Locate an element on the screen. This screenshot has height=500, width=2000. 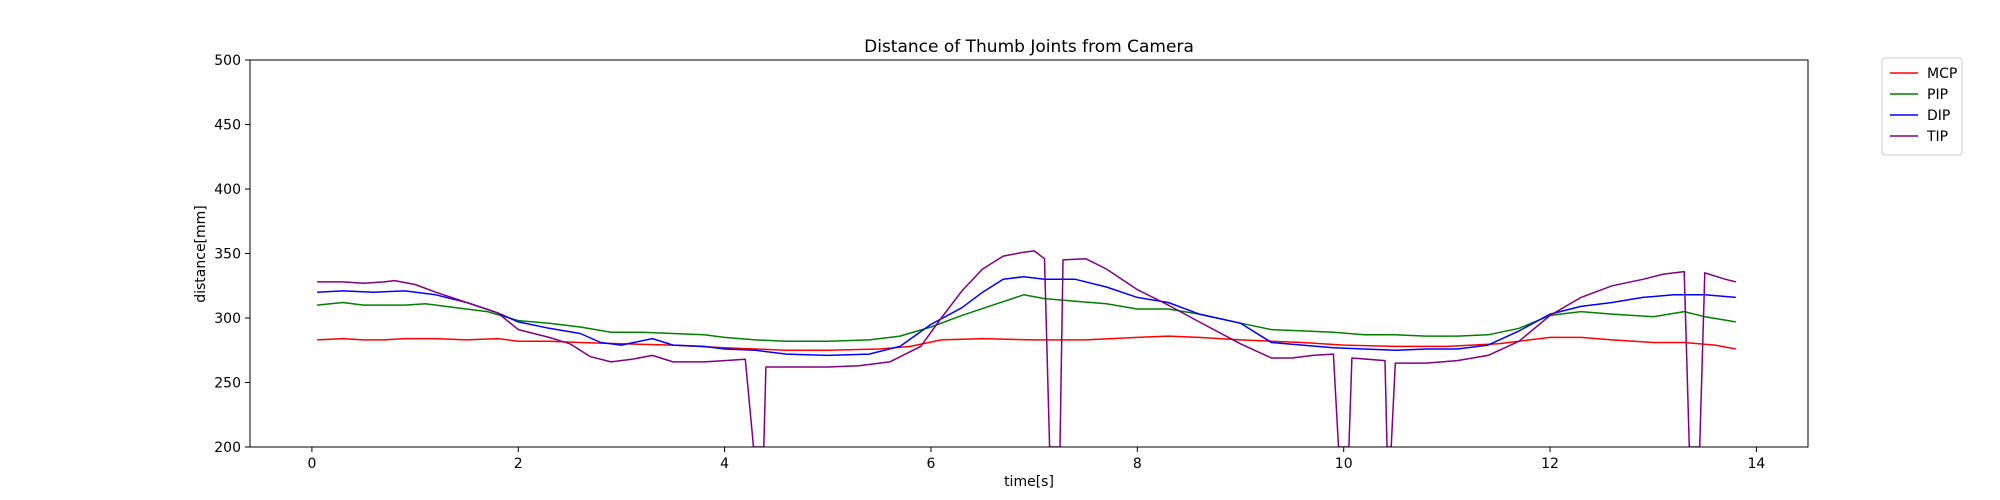
x-tick-label: 2 is located at coordinates (518, 464).